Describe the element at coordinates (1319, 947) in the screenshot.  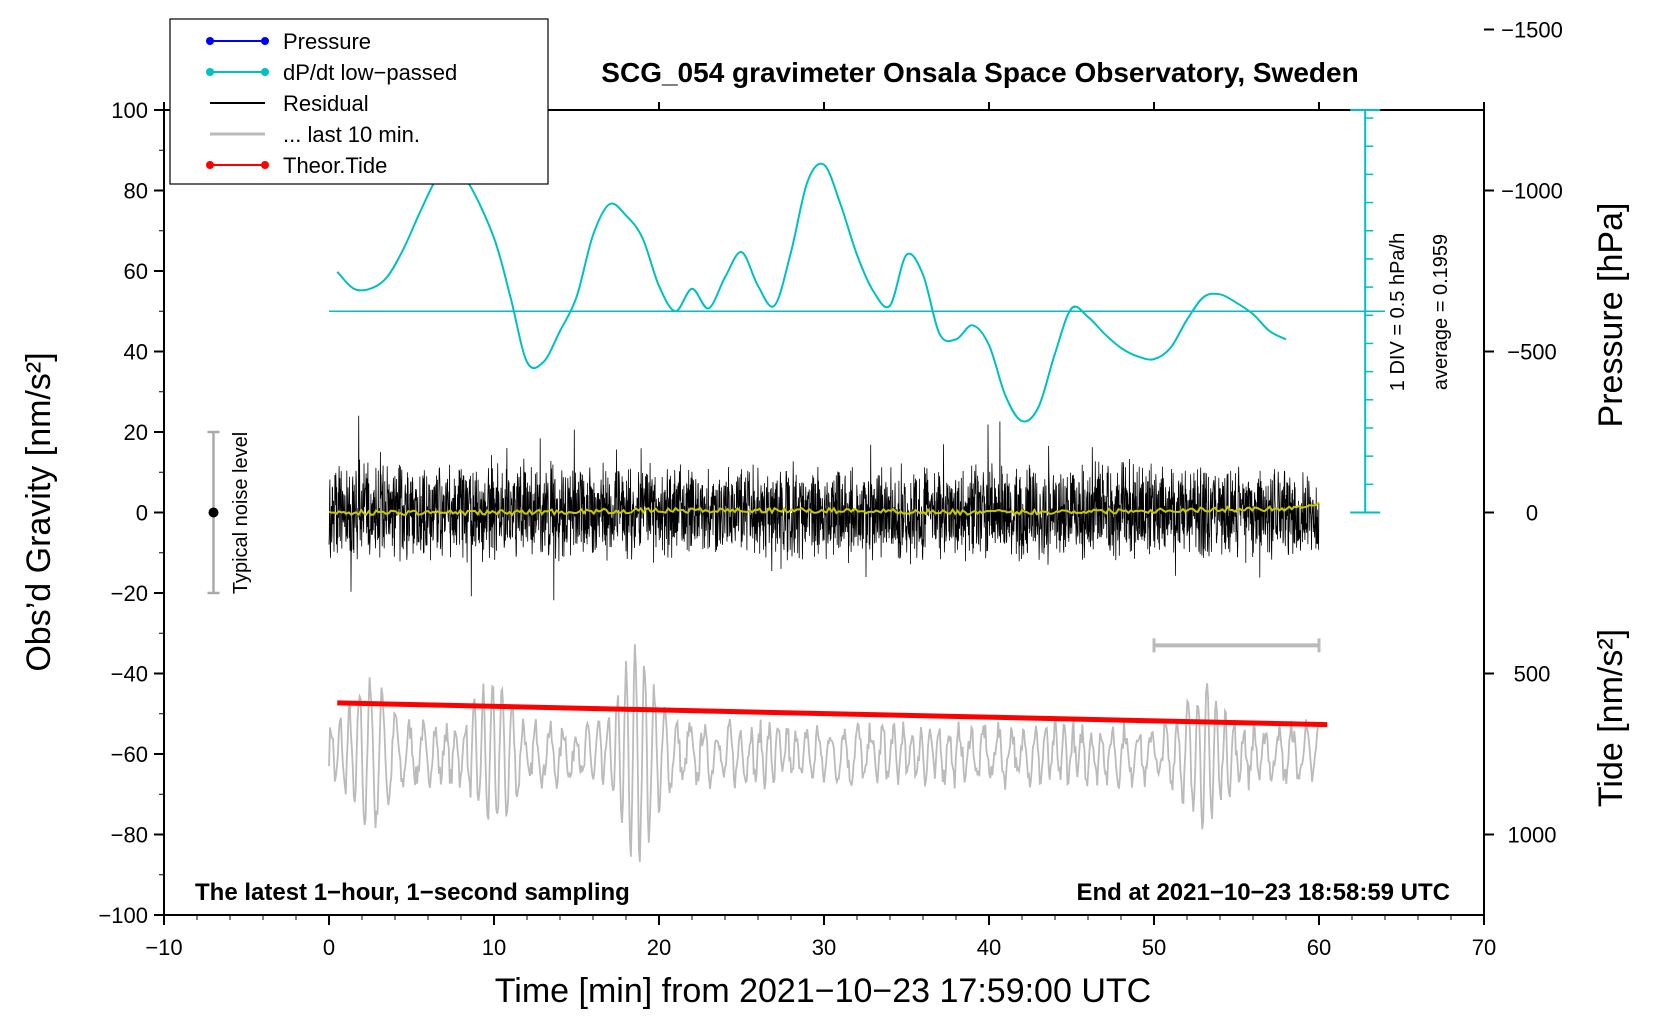
I see `x-tick-label: 60` at that location.